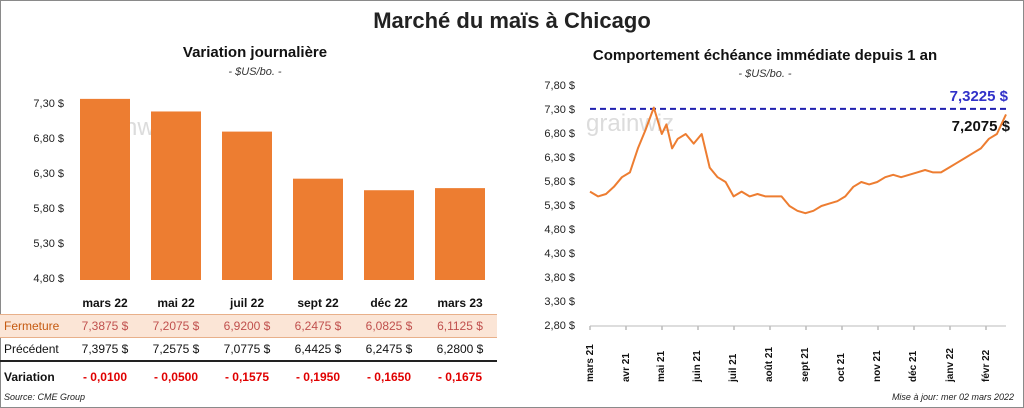 The width and height of the screenshot is (1024, 408). I want to click on variation-value: - 0,0500, so click(176, 377).